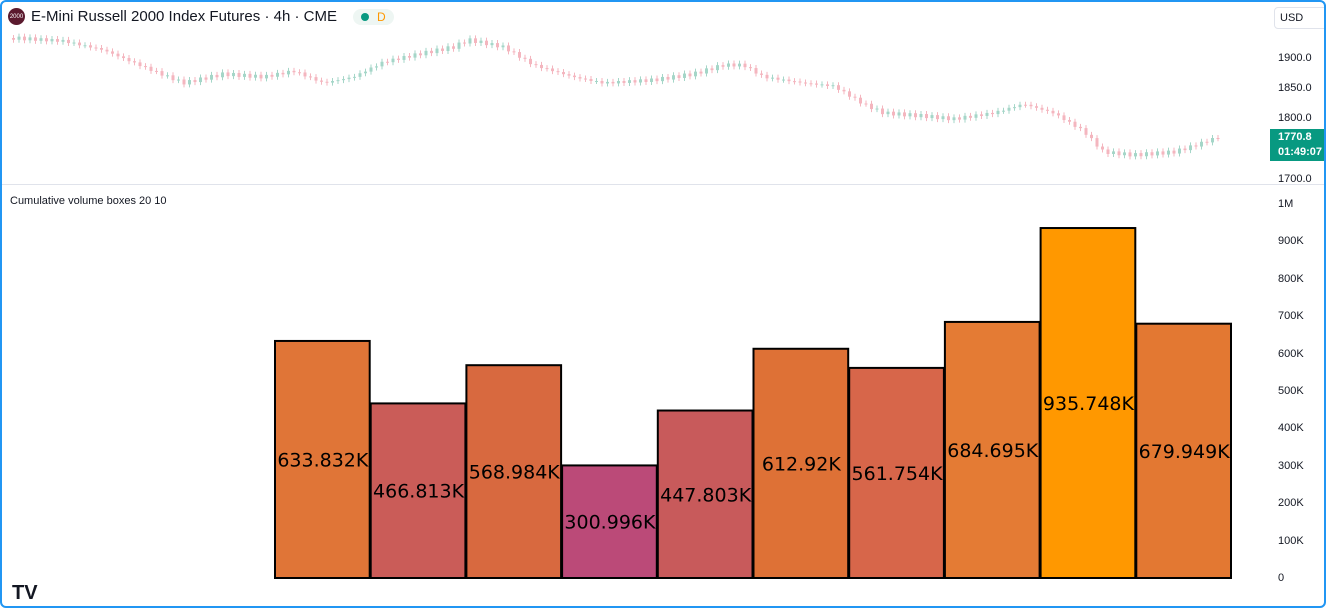 This screenshot has width=1326, height=608. I want to click on market-open-icon, so click(364, 16).